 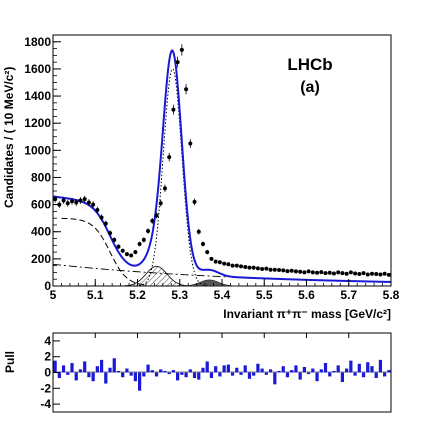 I want to click on experiment-label: LHCb, so click(x=309, y=64).